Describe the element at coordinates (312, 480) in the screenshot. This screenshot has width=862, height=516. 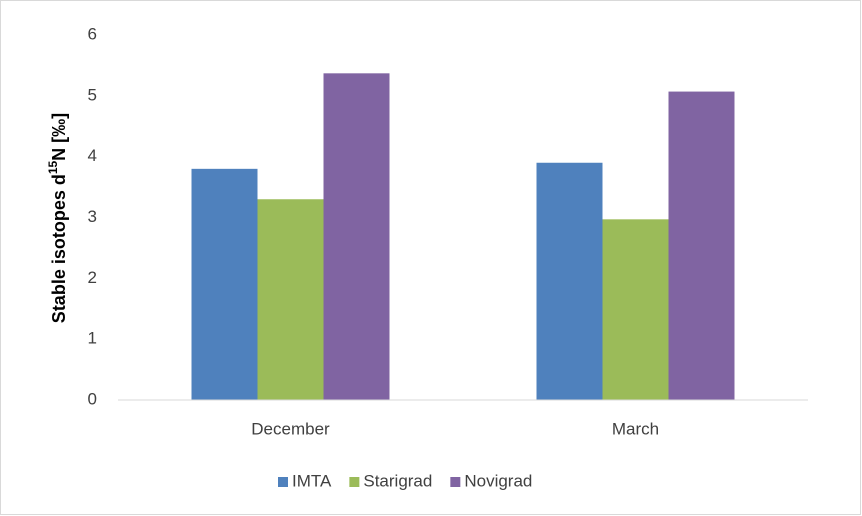
I see `legend-label: IMTA` at that location.